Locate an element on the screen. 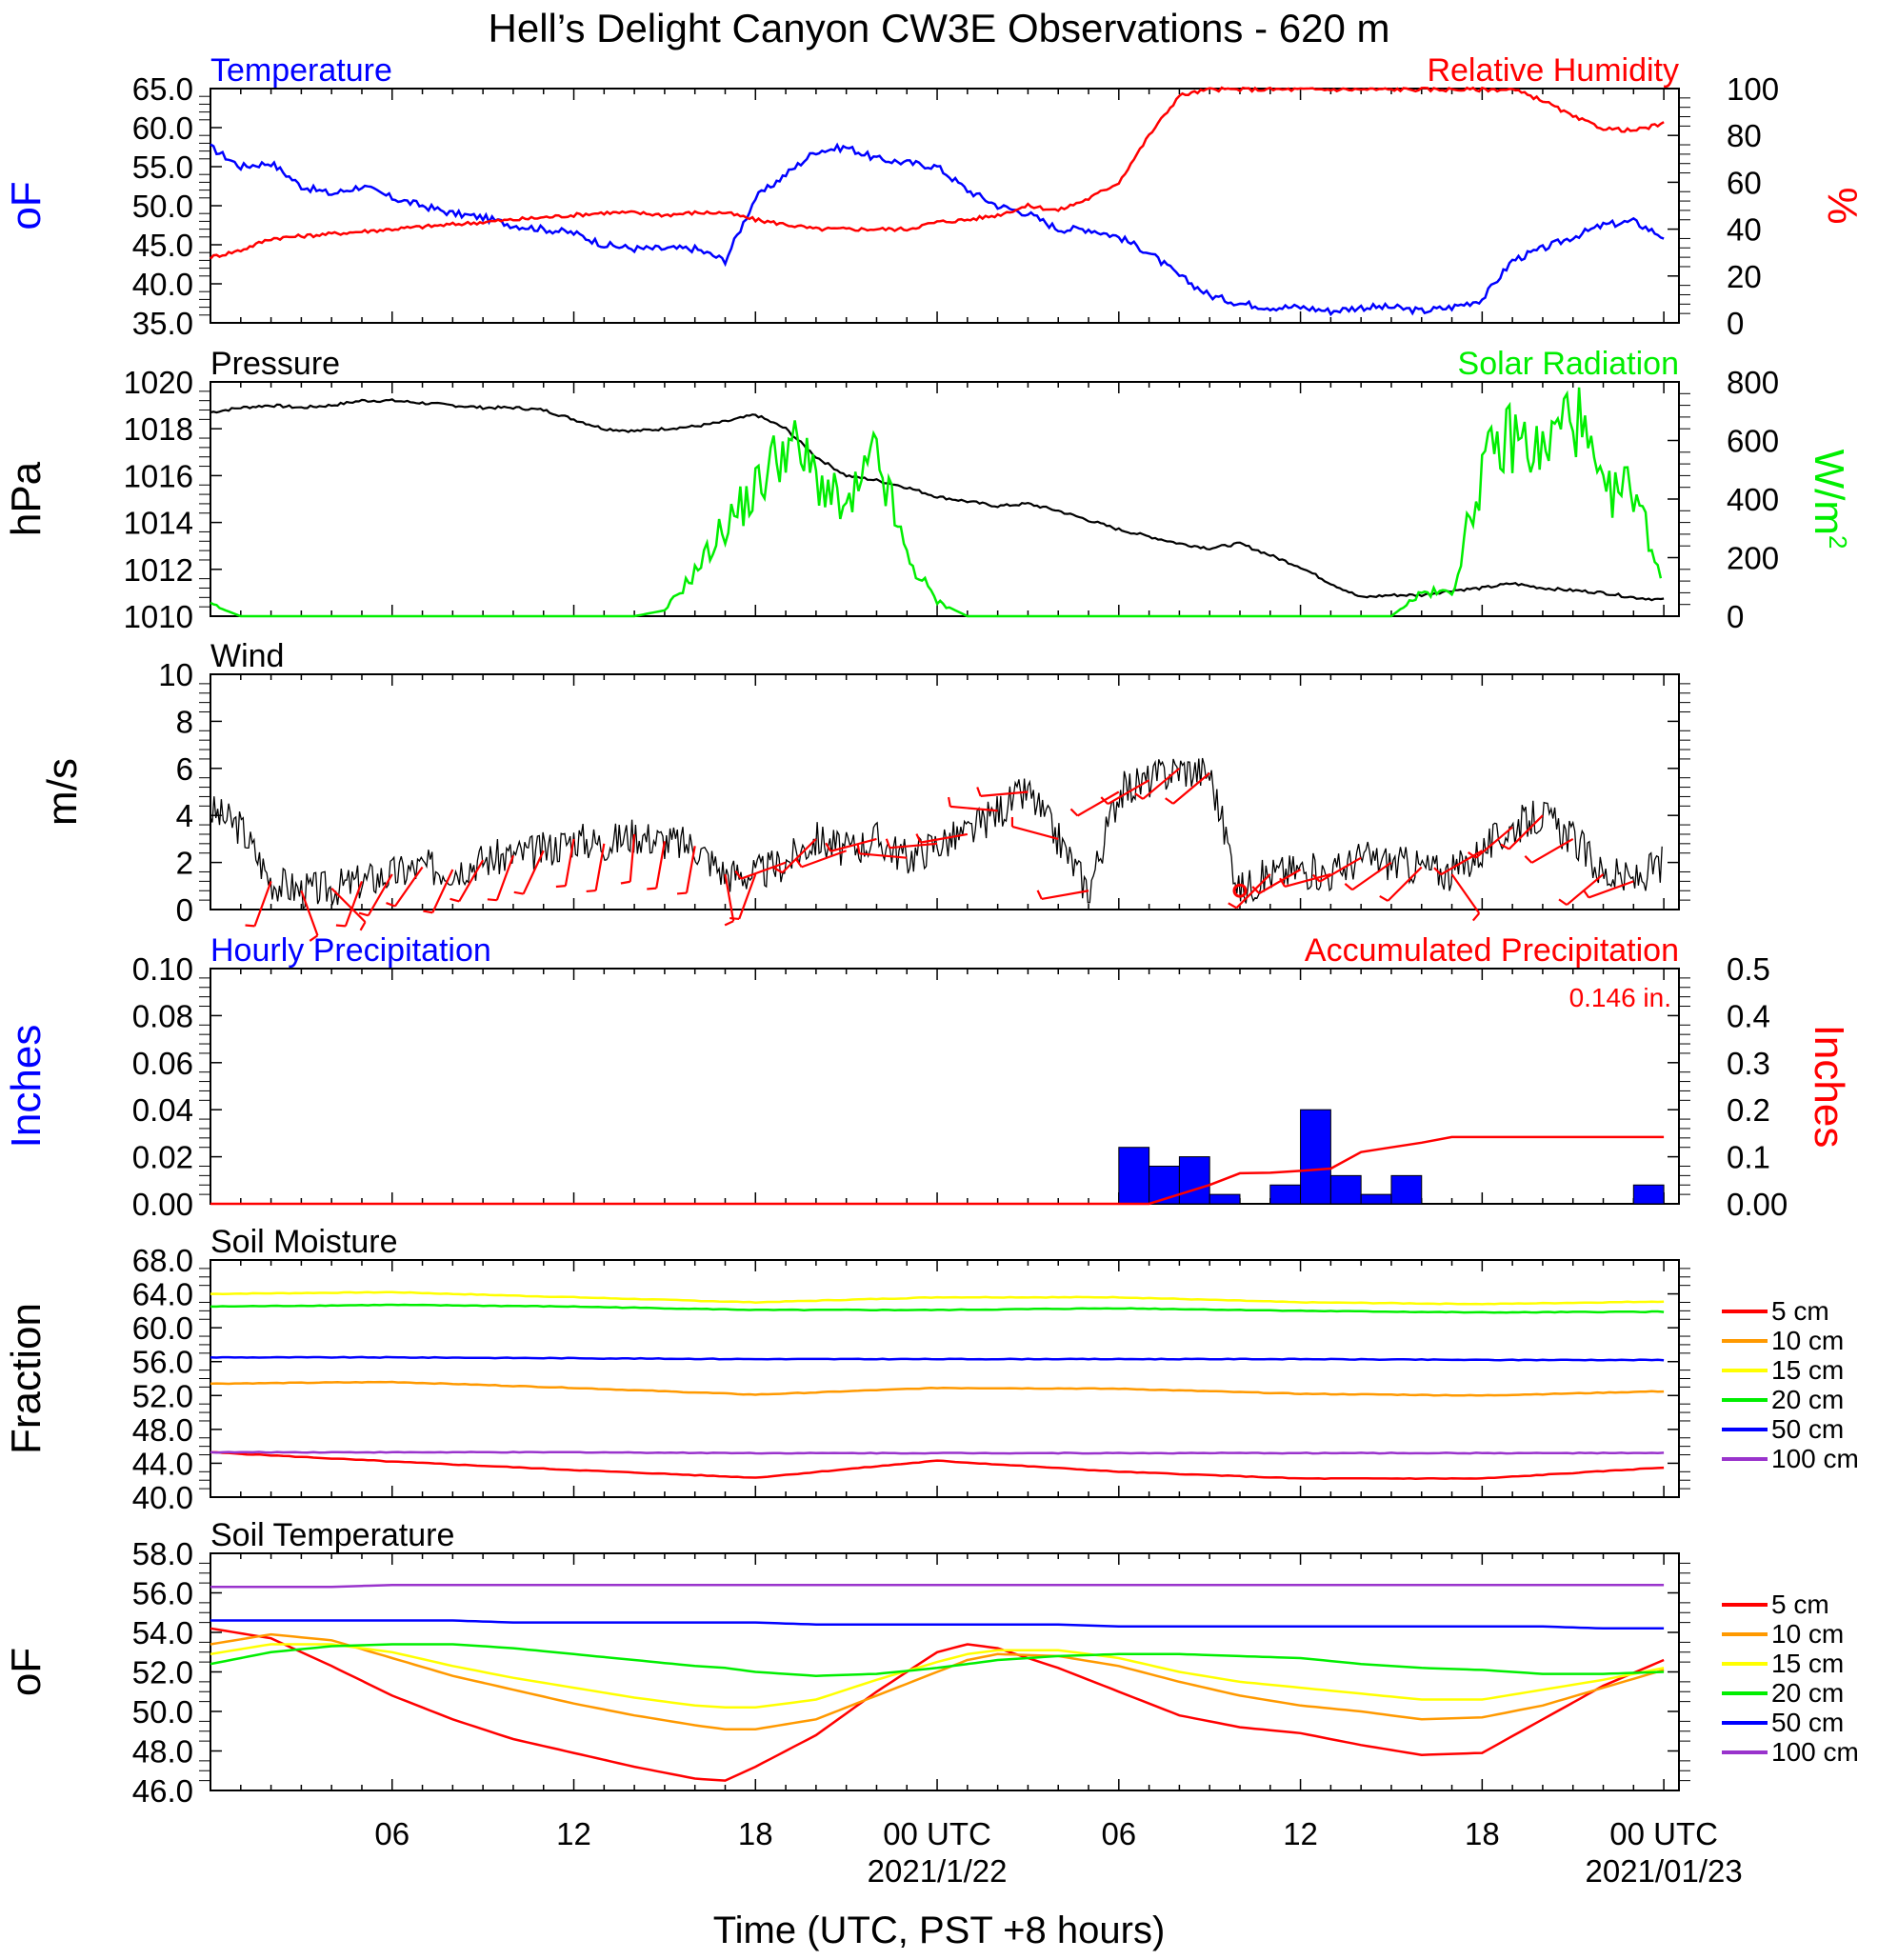 This screenshot has height=1960, width=1878. legend-label: 10 cm is located at coordinates (1807, 1634).